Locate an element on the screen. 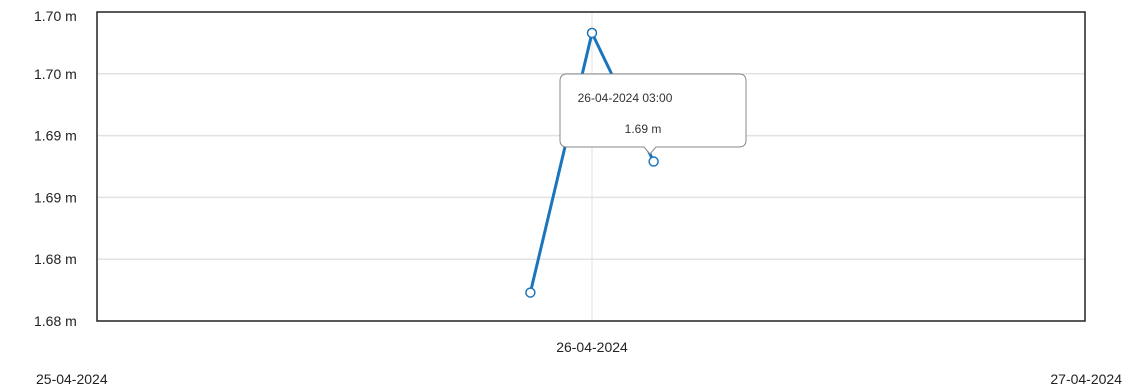  tooltip-box is located at coordinates (653, 114).